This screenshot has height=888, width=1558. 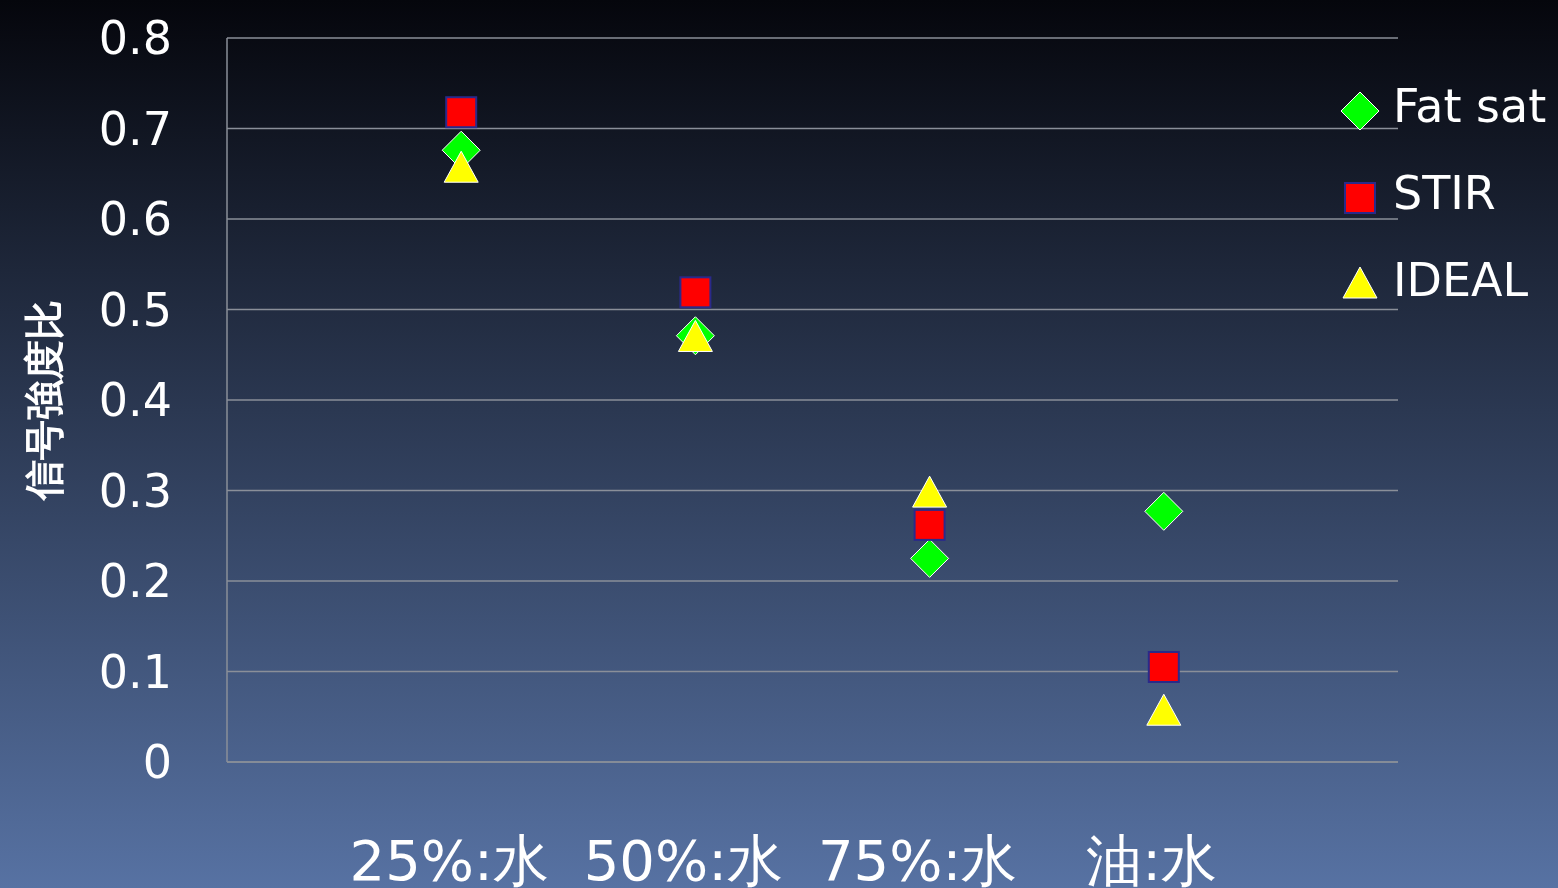 What do you see at coordinates (135, 309) in the screenshot?
I see `y-tick-label: 0.5` at bounding box center [135, 309].